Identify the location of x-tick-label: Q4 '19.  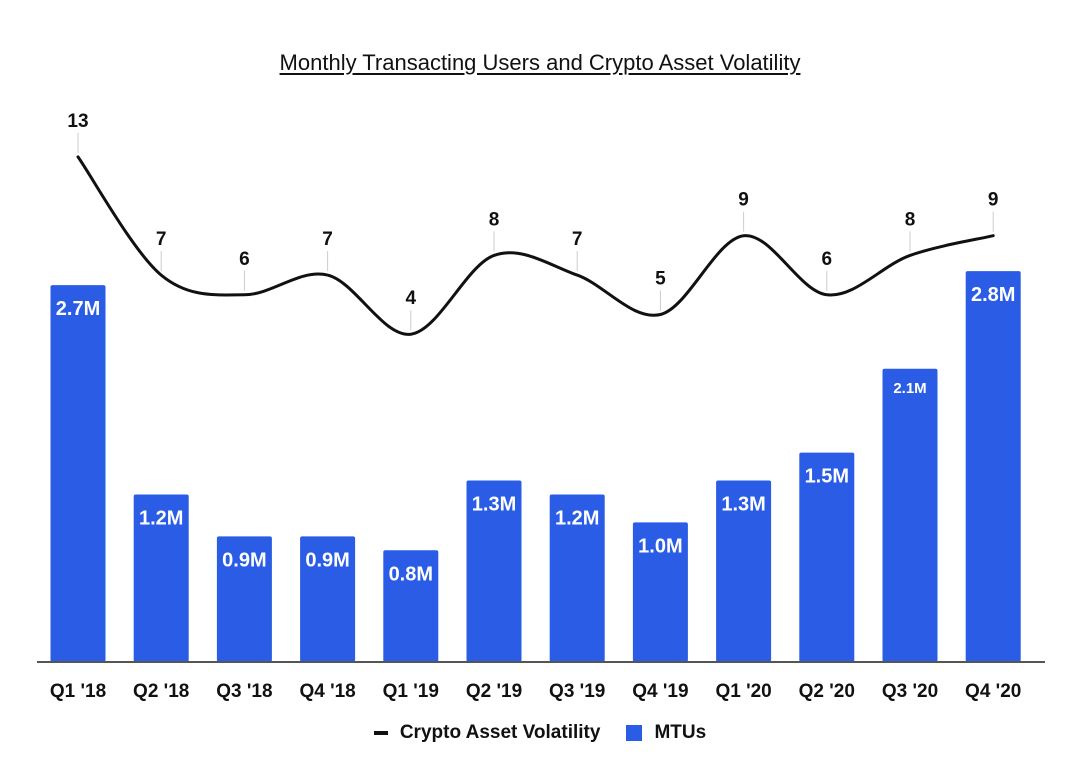
(660, 691).